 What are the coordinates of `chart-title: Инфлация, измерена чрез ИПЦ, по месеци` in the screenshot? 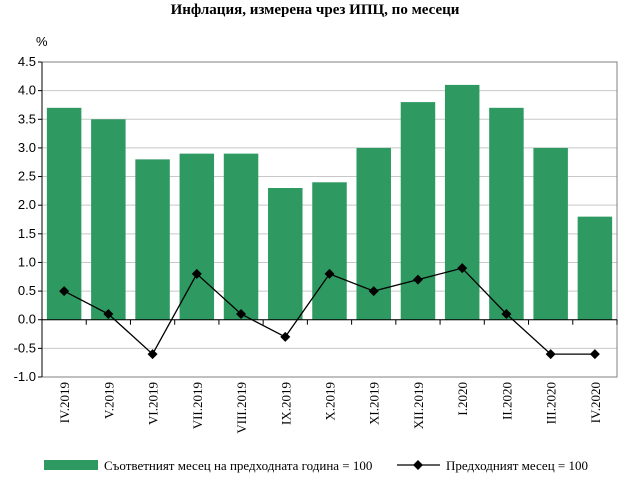 It's located at (315, 10).